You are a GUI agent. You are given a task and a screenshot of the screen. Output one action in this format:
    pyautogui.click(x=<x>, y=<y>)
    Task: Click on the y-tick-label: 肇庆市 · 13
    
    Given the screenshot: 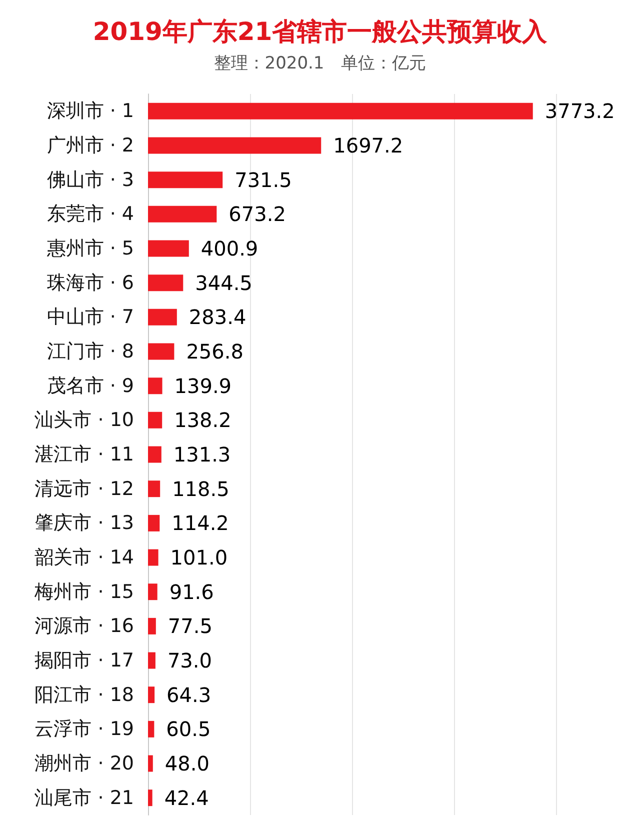 What is the action you would take?
    pyautogui.click(x=84, y=523)
    